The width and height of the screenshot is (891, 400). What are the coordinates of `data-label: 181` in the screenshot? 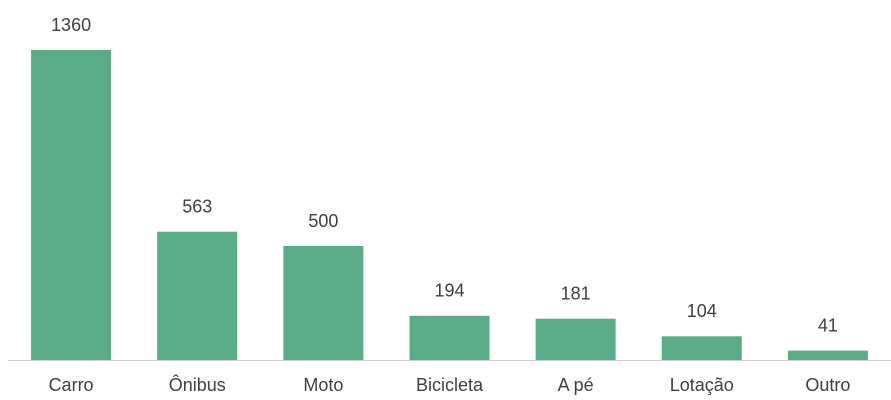 It's located at (576, 293).